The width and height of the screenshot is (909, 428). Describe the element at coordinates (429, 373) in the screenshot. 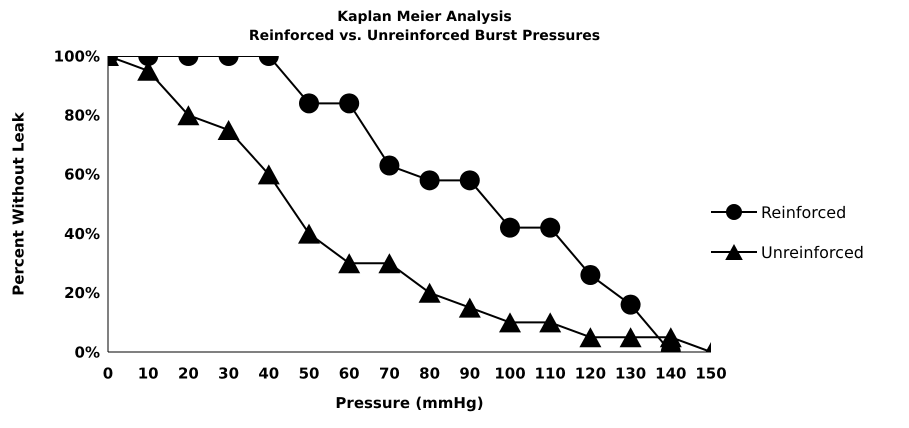

I see `x-tick-label: 80` at that location.